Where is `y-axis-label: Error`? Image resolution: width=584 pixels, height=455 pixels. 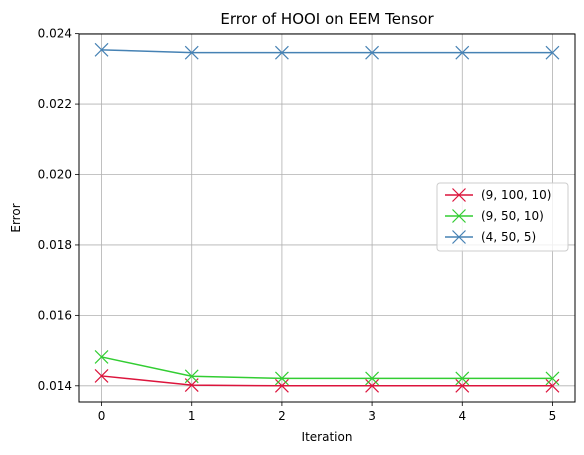
y-axis-label: Error is located at coordinates (16, 217).